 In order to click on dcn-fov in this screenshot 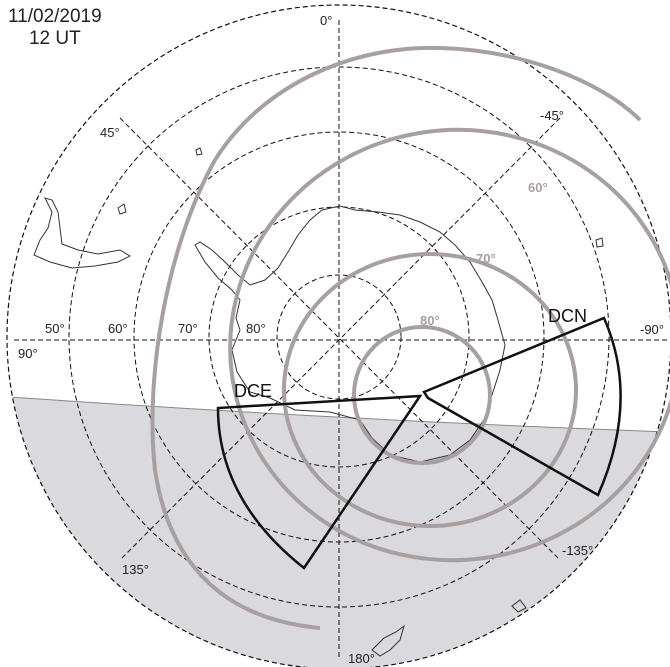, I will do `click(522, 406)`.